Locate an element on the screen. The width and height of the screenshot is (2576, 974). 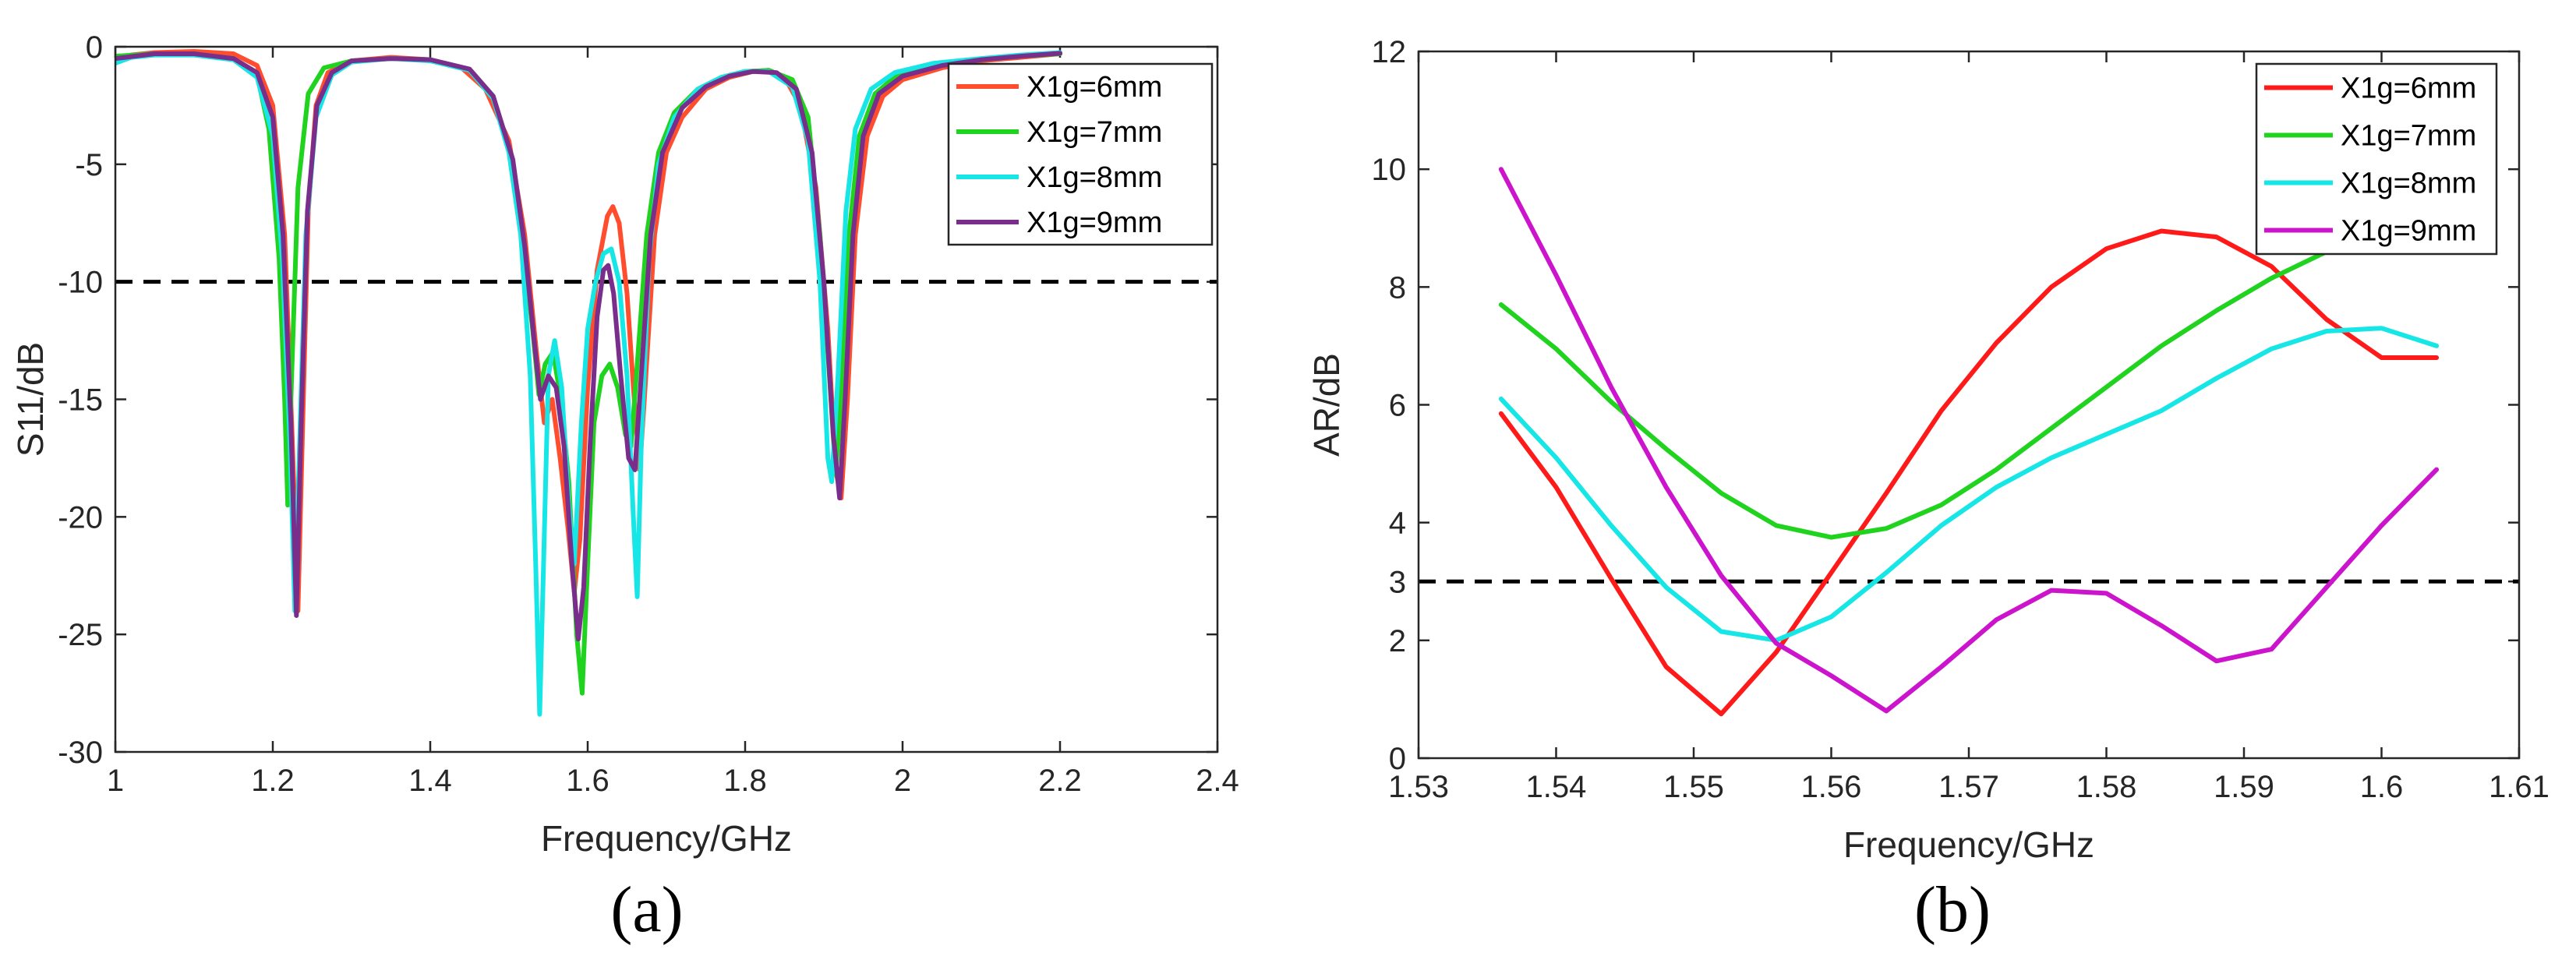
x-tick-label: 1 is located at coordinates (115, 781).